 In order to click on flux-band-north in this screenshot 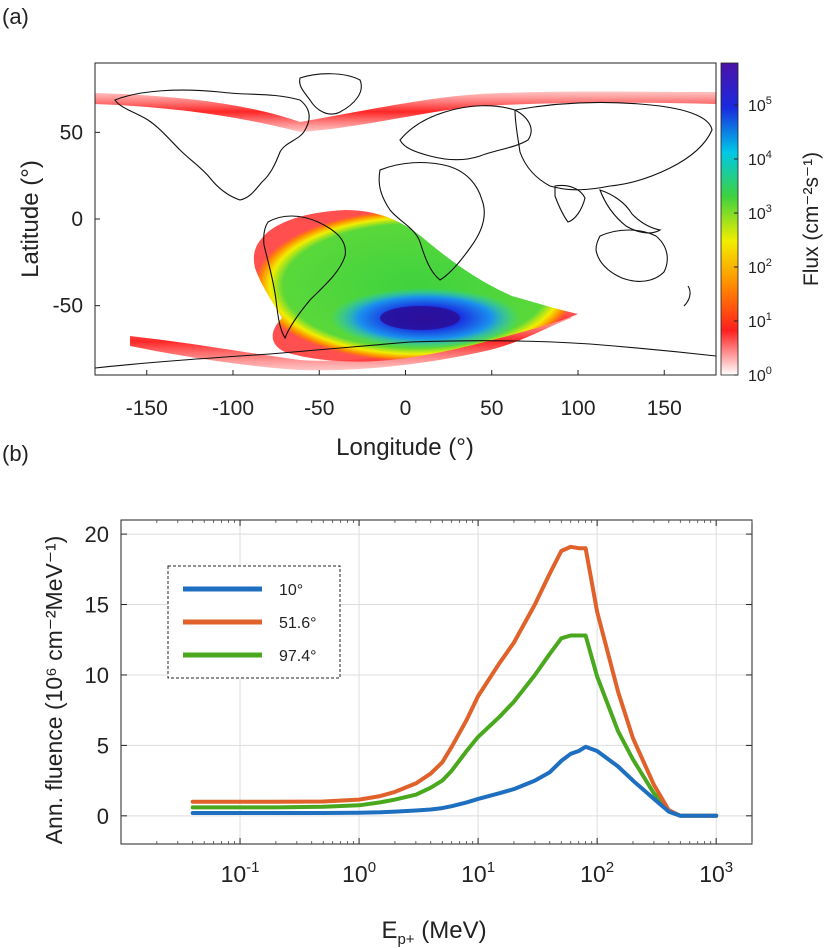, I will do `click(405, 111)`.